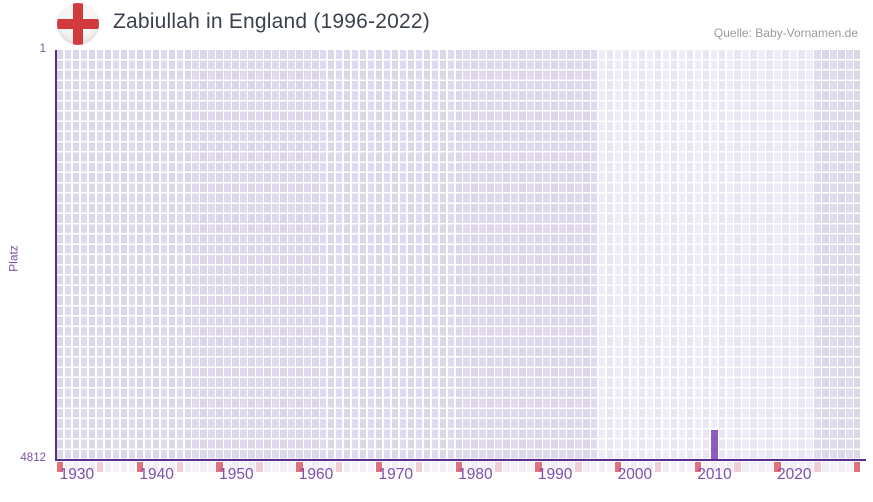 This screenshot has width=873, height=502. I want to click on year-strip-cell-2019, so click(785, 467).